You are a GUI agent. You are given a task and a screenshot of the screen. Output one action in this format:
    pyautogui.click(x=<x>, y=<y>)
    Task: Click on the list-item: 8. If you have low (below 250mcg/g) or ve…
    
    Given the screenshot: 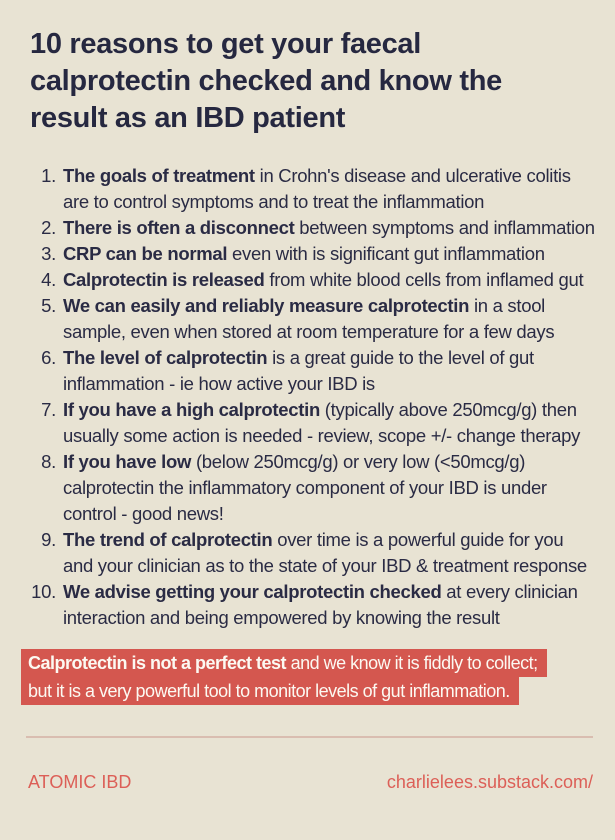 What is the action you would take?
    pyautogui.click(x=322, y=488)
    